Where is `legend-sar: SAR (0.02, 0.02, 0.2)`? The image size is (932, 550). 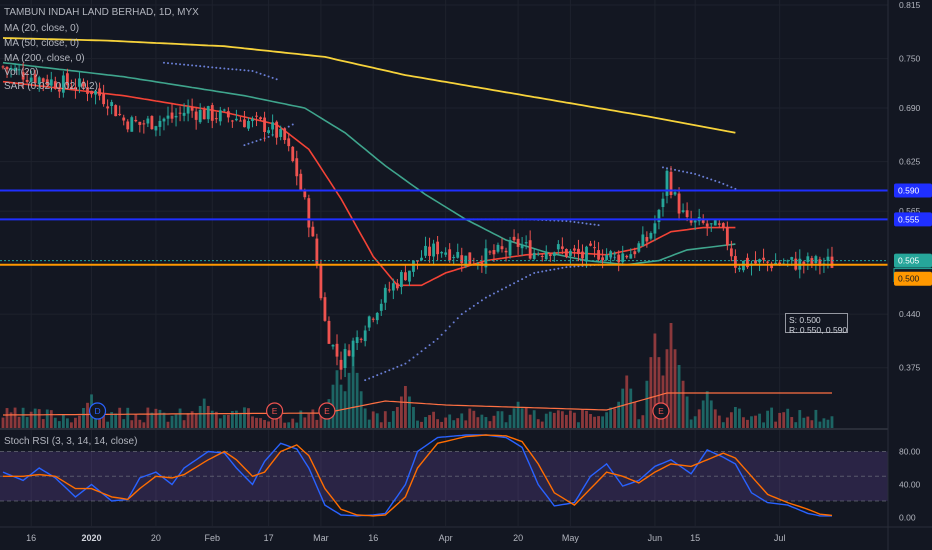 legend-sar: SAR (0.02, 0.02, 0.2) is located at coordinates (51, 86).